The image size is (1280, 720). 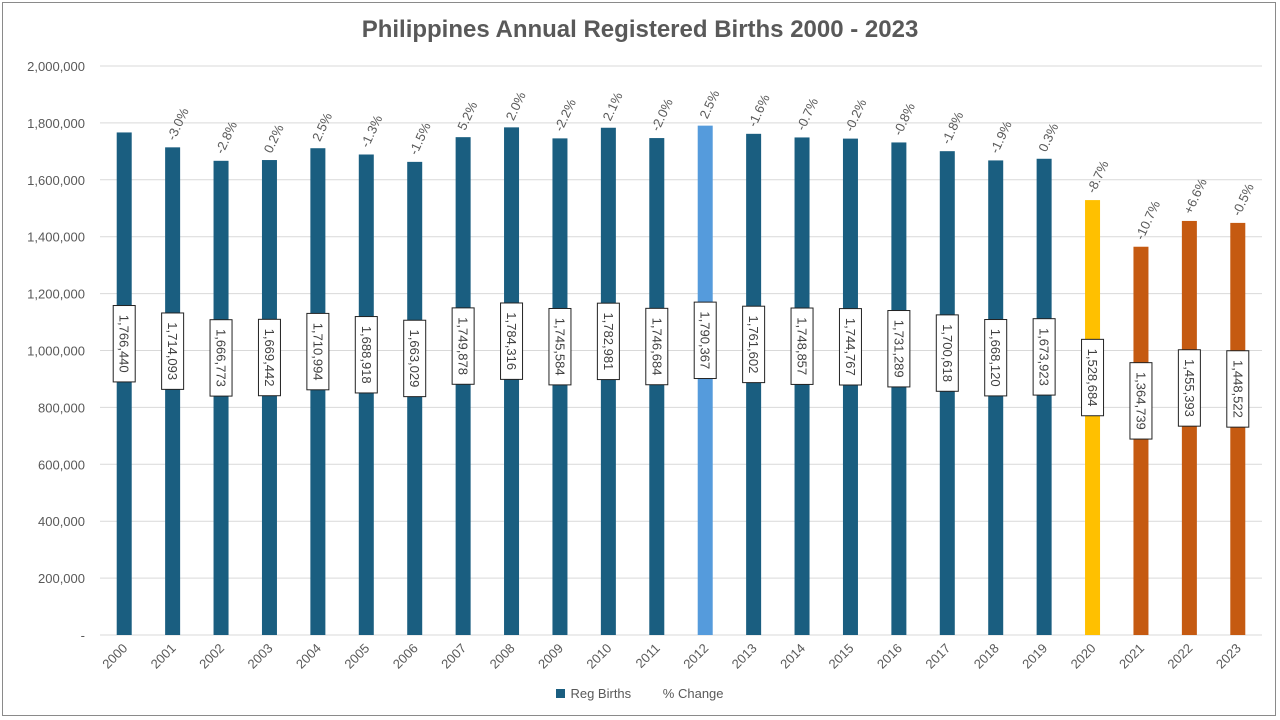 I want to click on value-label-text: 1,745,584, so click(x=559, y=347).